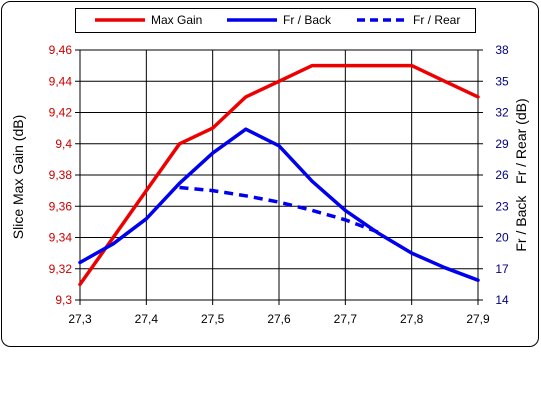 The height and width of the screenshot is (402, 541). What do you see at coordinates (493, 175) in the screenshot?
I see `right-axis-ticks: 14 17 20 23 26 29 32 35 38` at bounding box center [493, 175].